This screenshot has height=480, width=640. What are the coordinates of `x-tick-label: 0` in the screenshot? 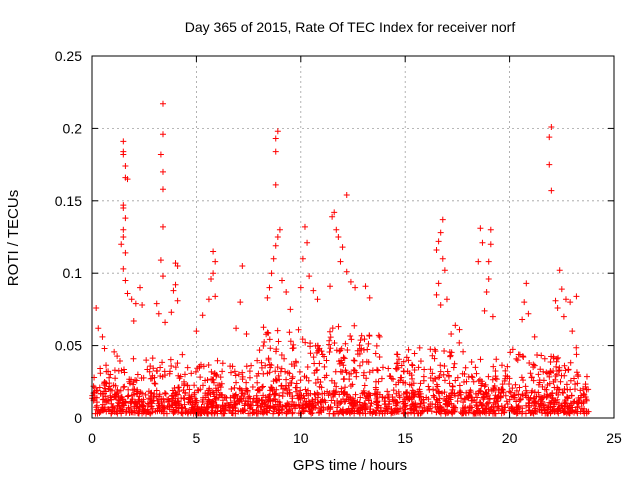 It's located at (92, 438).